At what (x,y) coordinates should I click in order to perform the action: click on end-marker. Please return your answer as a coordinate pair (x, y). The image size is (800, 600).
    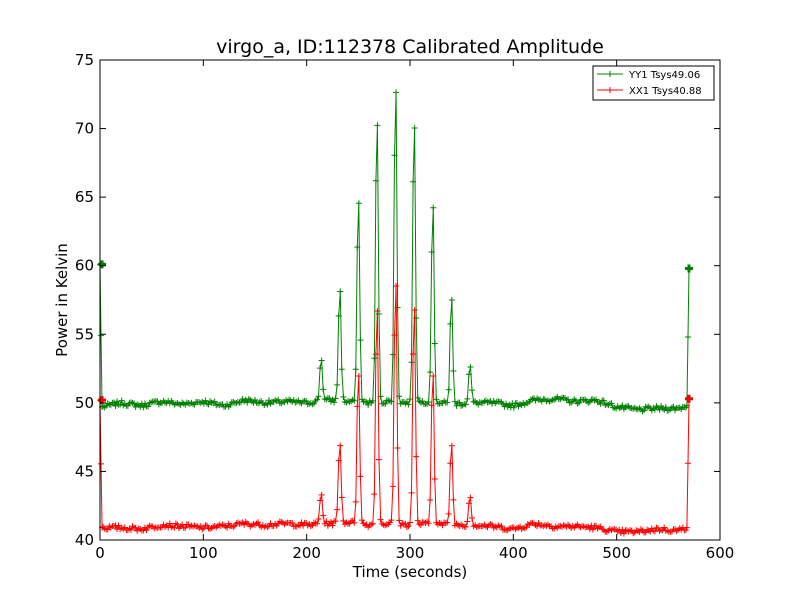
    Looking at the image, I should click on (689, 398).